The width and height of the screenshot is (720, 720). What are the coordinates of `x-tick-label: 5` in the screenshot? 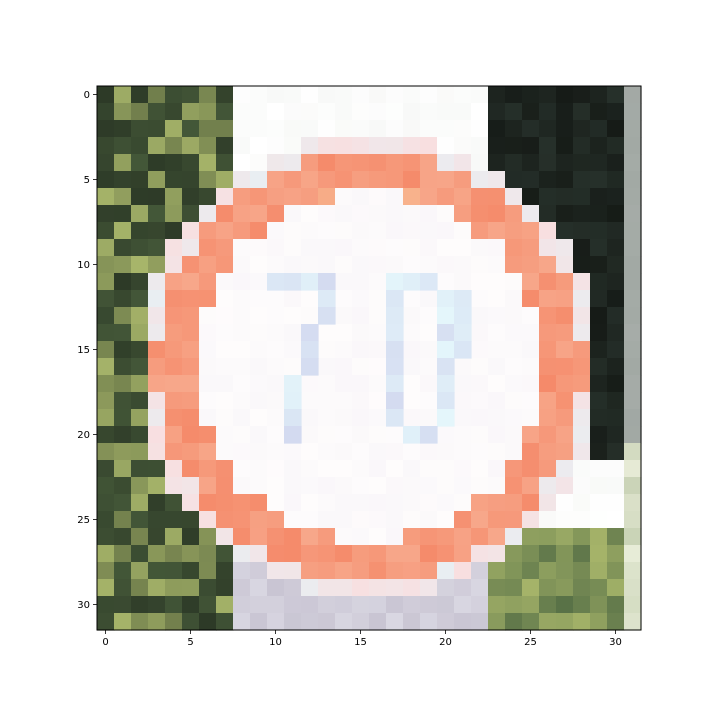 It's located at (190, 642).